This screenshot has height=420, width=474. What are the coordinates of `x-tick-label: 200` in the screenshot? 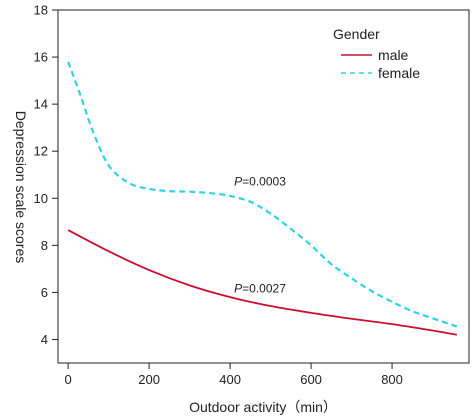 It's located at (149, 379).